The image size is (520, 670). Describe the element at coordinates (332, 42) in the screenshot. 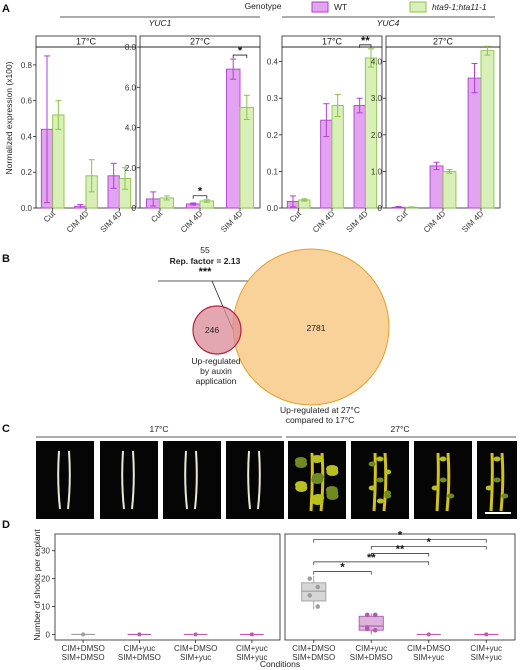

I see `facet-strip-label: 17°C` at that location.